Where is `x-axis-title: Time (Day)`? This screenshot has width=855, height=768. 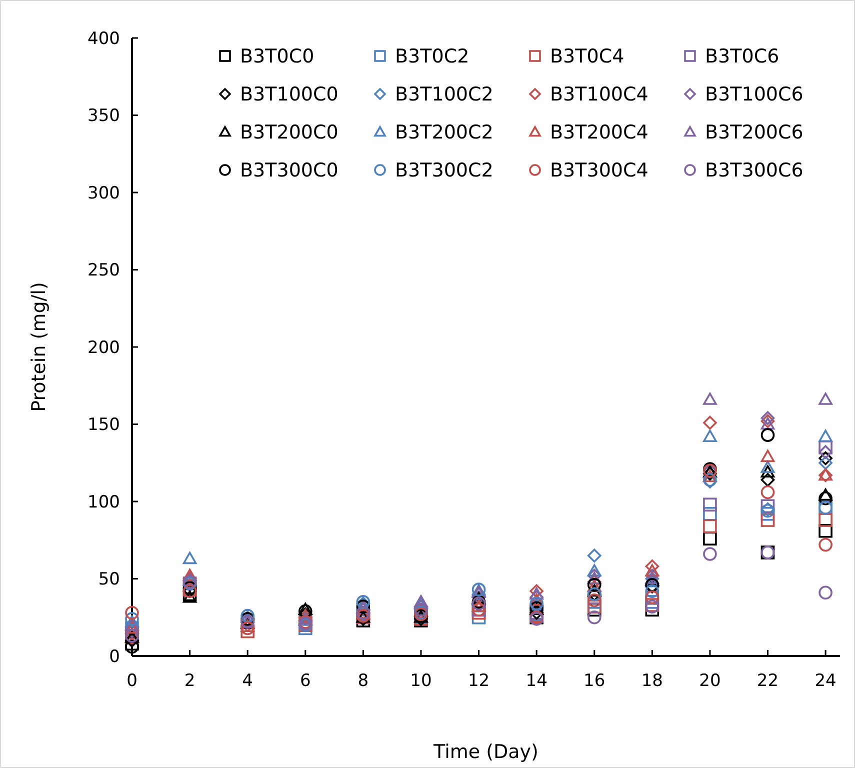
x-axis-title: Time (Day) is located at coordinates (485, 752).